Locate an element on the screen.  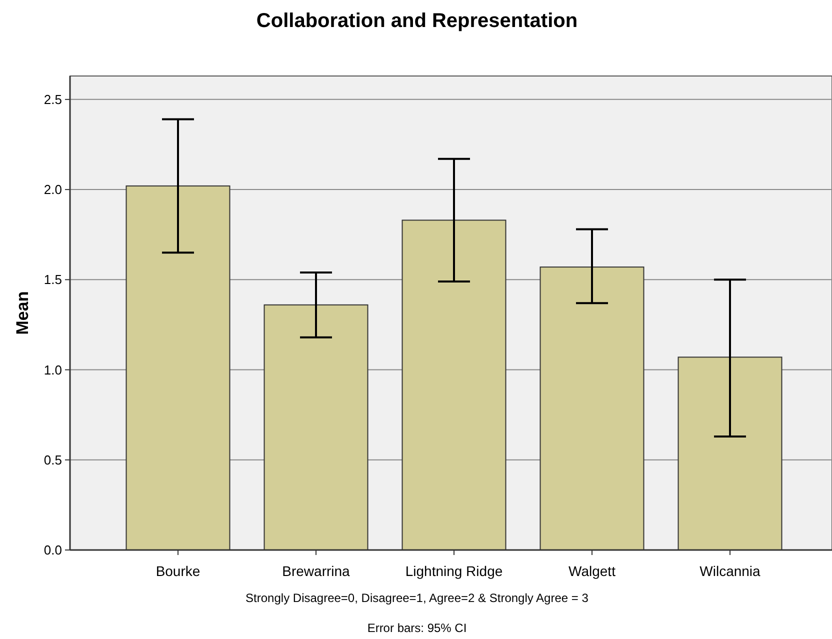
y-tick-label: 2.0 is located at coordinates (53, 190).